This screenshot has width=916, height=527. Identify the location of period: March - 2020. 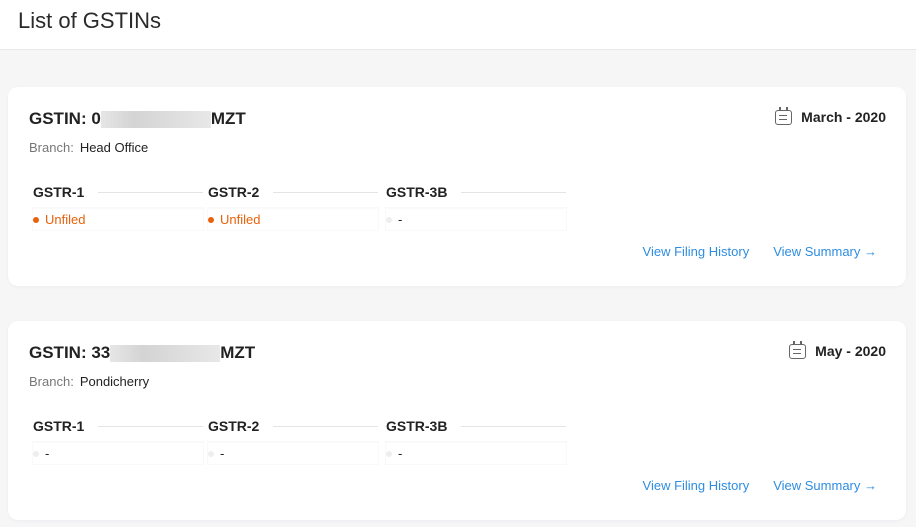
(830, 115).